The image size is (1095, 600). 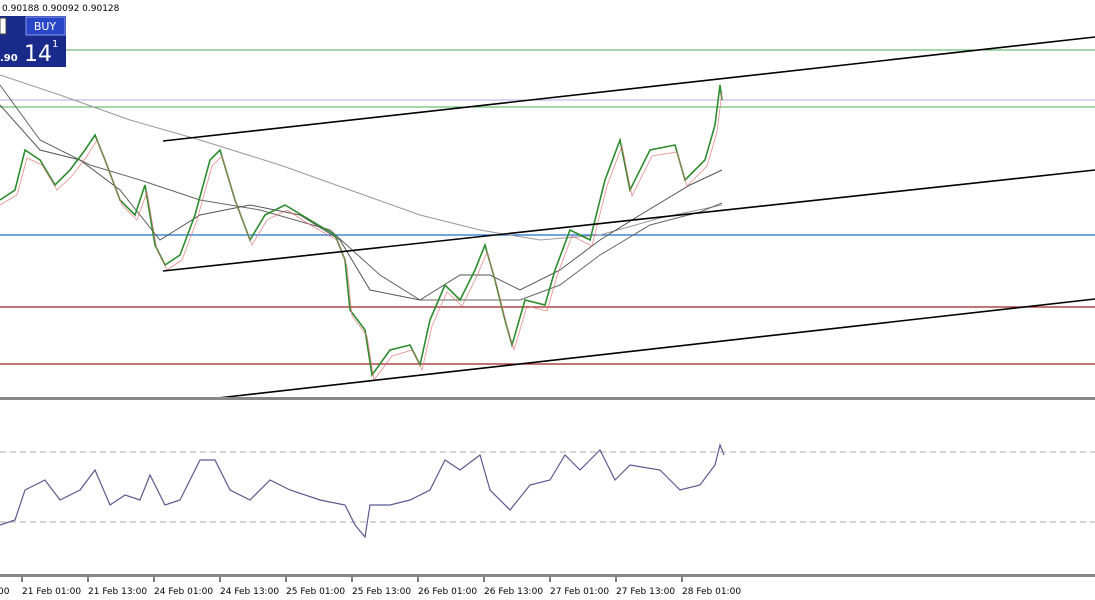 What do you see at coordinates (55, 44) in the screenshot?
I see `price-sup: 1` at bounding box center [55, 44].